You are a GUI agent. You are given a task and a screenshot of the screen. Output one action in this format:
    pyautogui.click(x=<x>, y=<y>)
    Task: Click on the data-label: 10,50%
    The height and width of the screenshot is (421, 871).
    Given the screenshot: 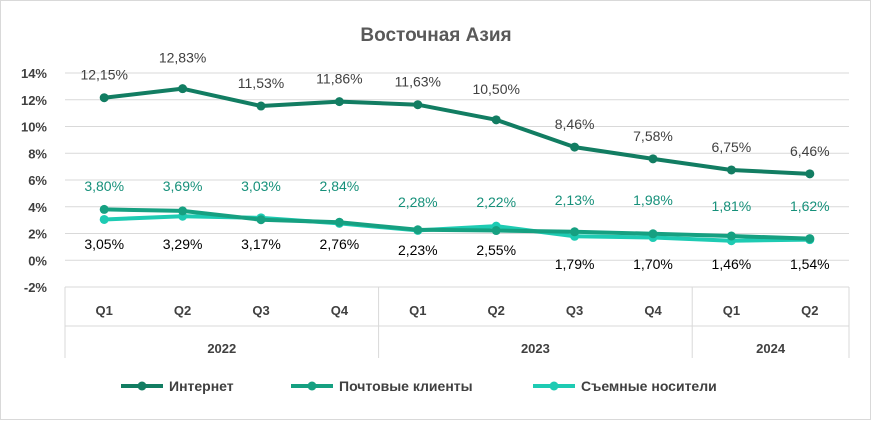 What is the action you would take?
    pyautogui.click(x=495, y=89)
    